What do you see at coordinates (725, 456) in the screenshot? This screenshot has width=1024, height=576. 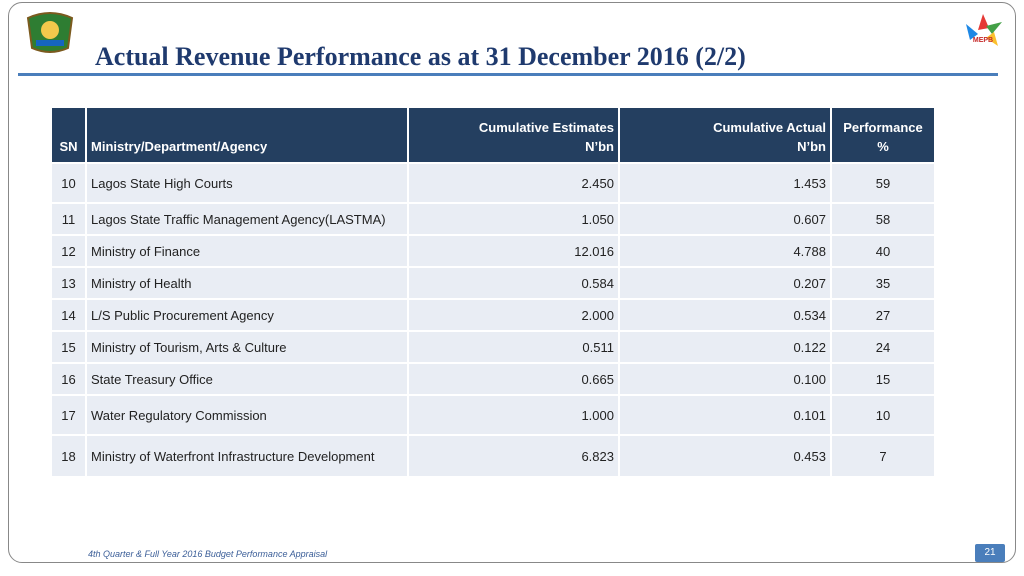 I see `table-cell: 0.453` at bounding box center [725, 456].